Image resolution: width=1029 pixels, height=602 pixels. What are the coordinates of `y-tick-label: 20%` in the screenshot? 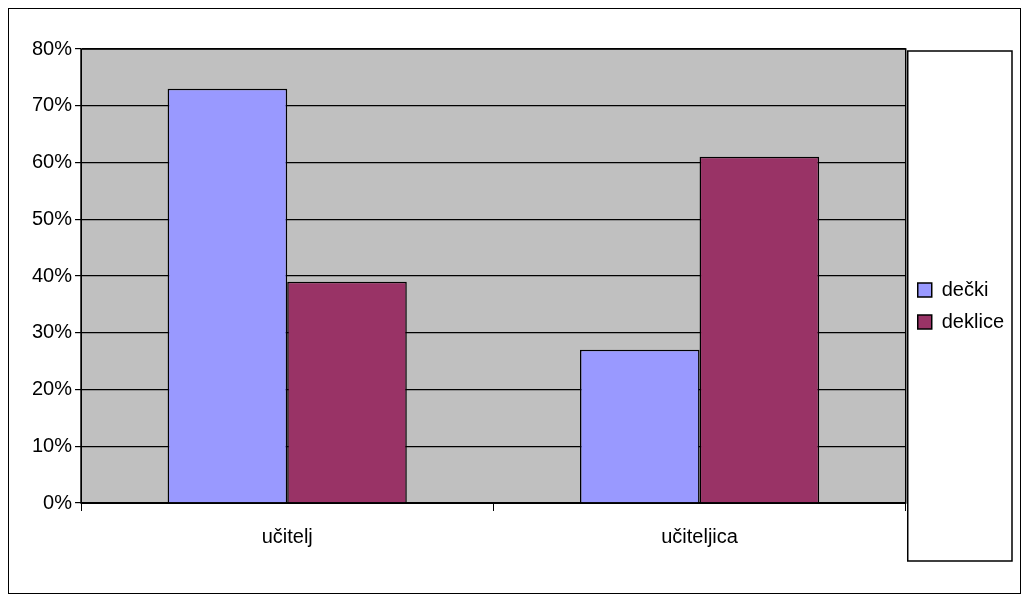 It's located at (52, 388).